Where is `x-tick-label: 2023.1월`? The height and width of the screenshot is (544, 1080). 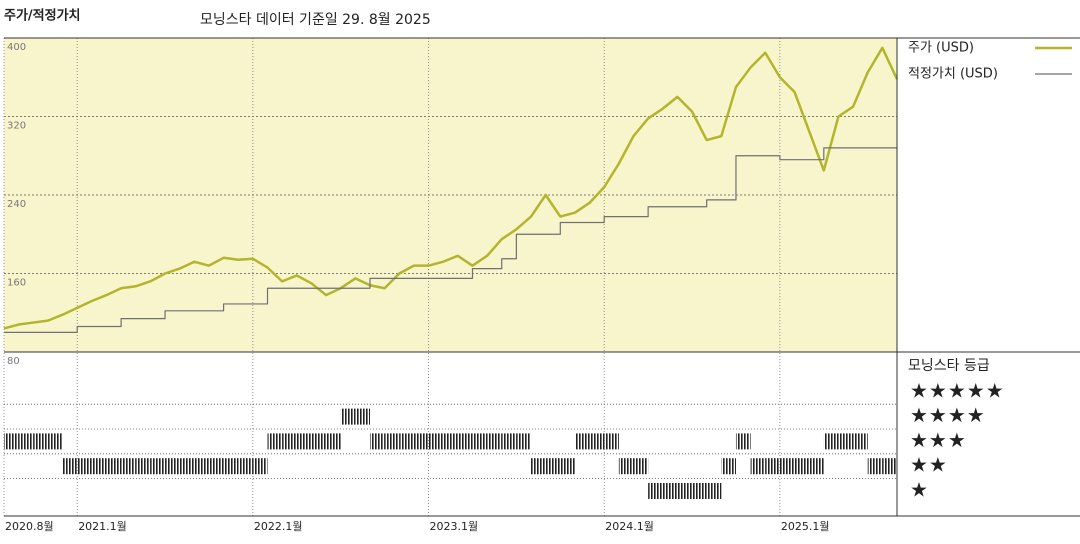
x-tick-label: 2023.1월 is located at coordinates (454, 526).